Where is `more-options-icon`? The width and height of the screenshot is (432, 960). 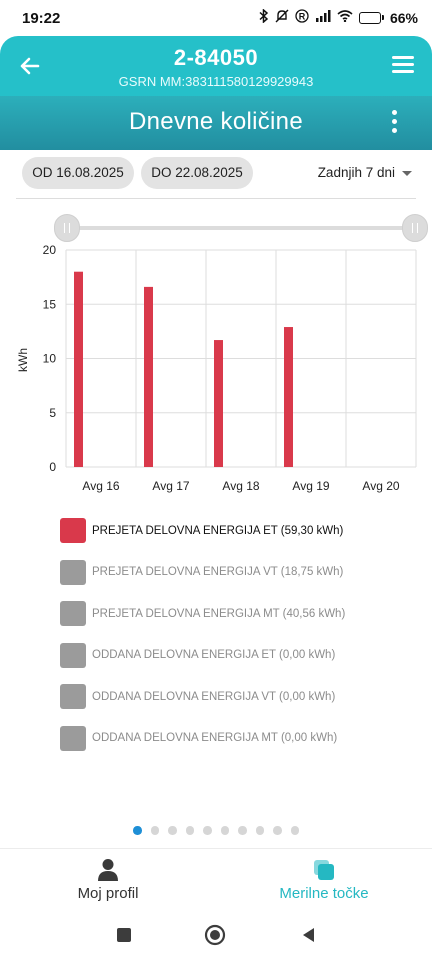 more-options-icon is located at coordinates (394, 123).